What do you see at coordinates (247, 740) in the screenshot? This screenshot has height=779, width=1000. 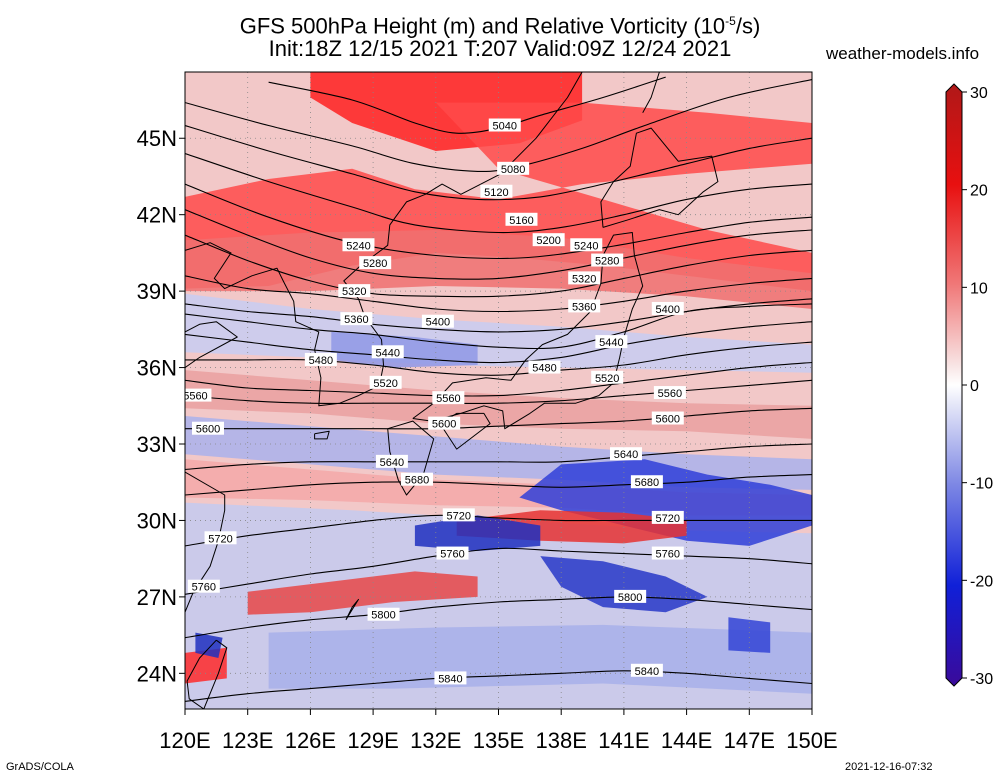 I see `lon-tick-label: 123E` at bounding box center [247, 740].